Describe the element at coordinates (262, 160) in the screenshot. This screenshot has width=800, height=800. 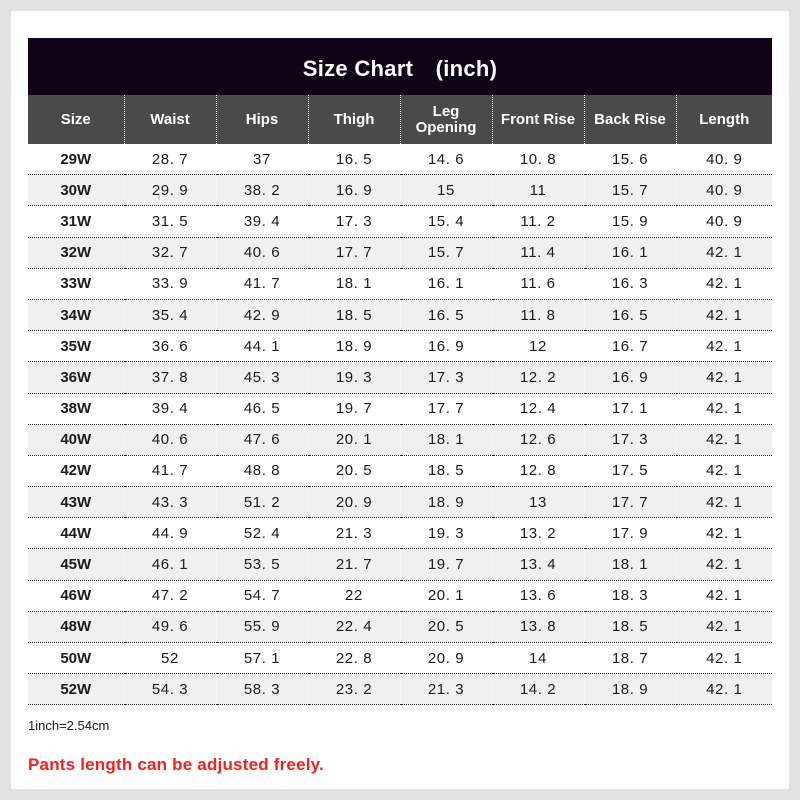
I see `measurement-cell: 37` at that location.